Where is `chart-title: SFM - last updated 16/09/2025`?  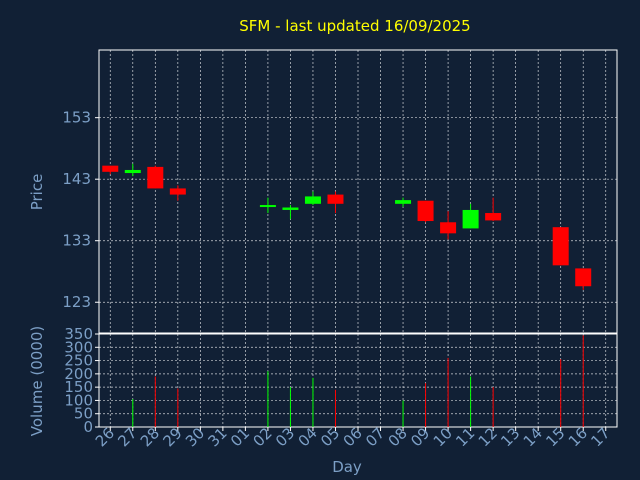
chart-title: SFM - last updated 16/09/2025 is located at coordinates (354, 26).